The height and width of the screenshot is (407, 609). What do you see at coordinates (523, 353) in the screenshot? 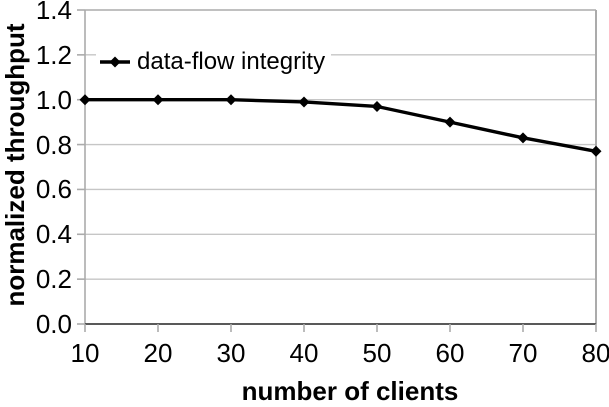
I see `x-tick-label: 70` at bounding box center [523, 353].